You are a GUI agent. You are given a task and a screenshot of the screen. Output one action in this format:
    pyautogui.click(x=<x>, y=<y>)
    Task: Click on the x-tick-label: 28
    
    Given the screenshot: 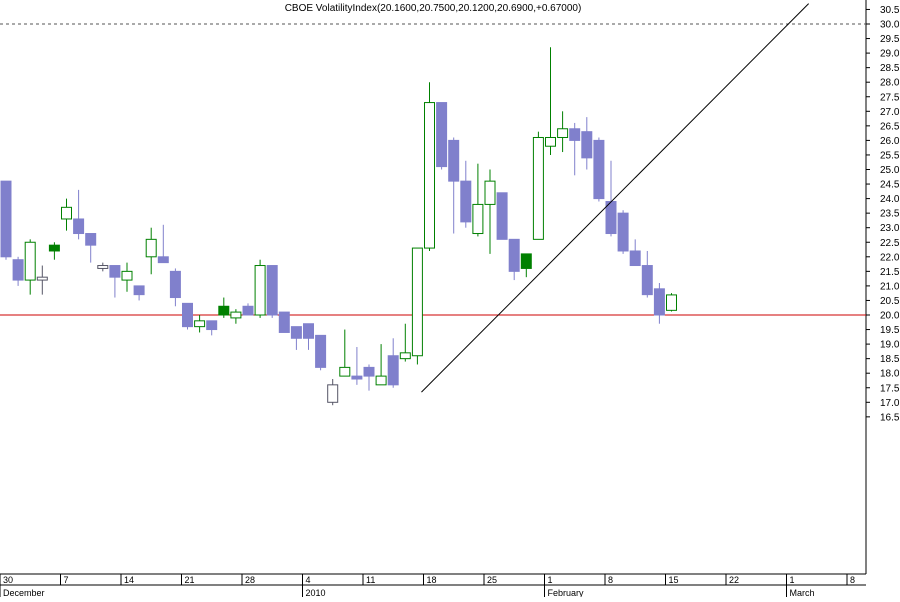 What is the action you would take?
    pyautogui.click(x=250, y=580)
    